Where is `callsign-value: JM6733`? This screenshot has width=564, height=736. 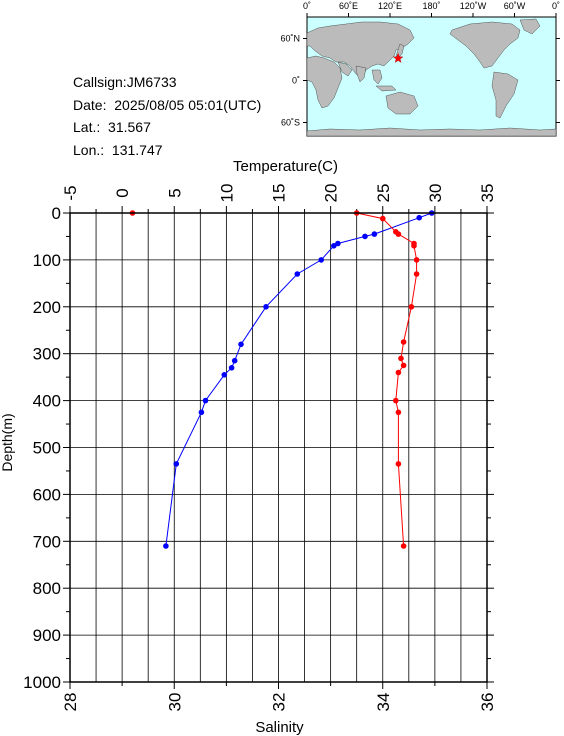
callsign-value: JM6733 is located at coordinates (151, 82).